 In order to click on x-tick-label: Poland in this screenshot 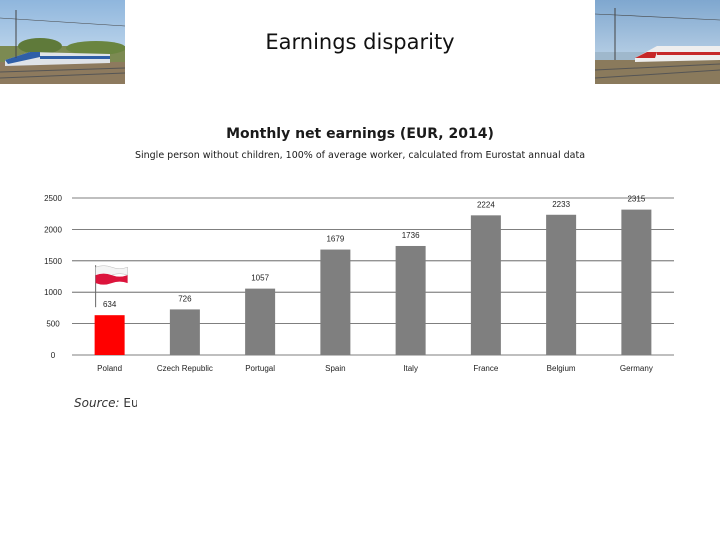, I will do `click(109, 368)`.